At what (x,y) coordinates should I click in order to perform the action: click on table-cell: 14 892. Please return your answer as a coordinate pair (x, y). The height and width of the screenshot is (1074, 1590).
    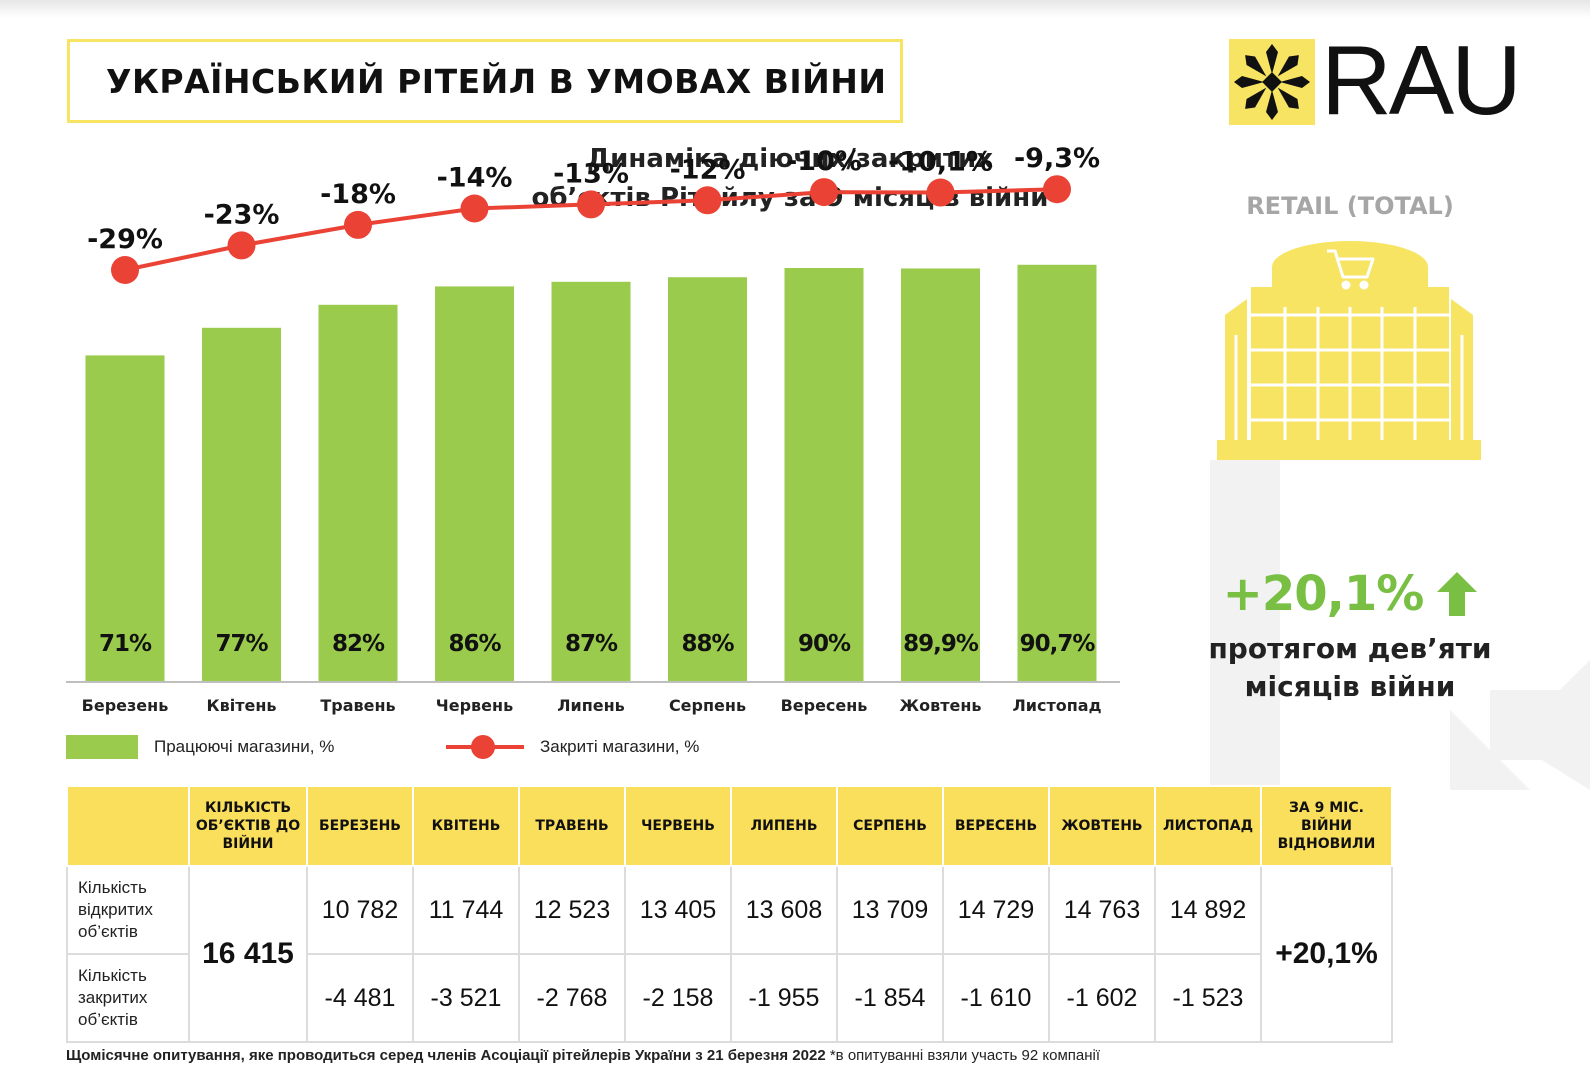
    Looking at the image, I should click on (1208, 910).